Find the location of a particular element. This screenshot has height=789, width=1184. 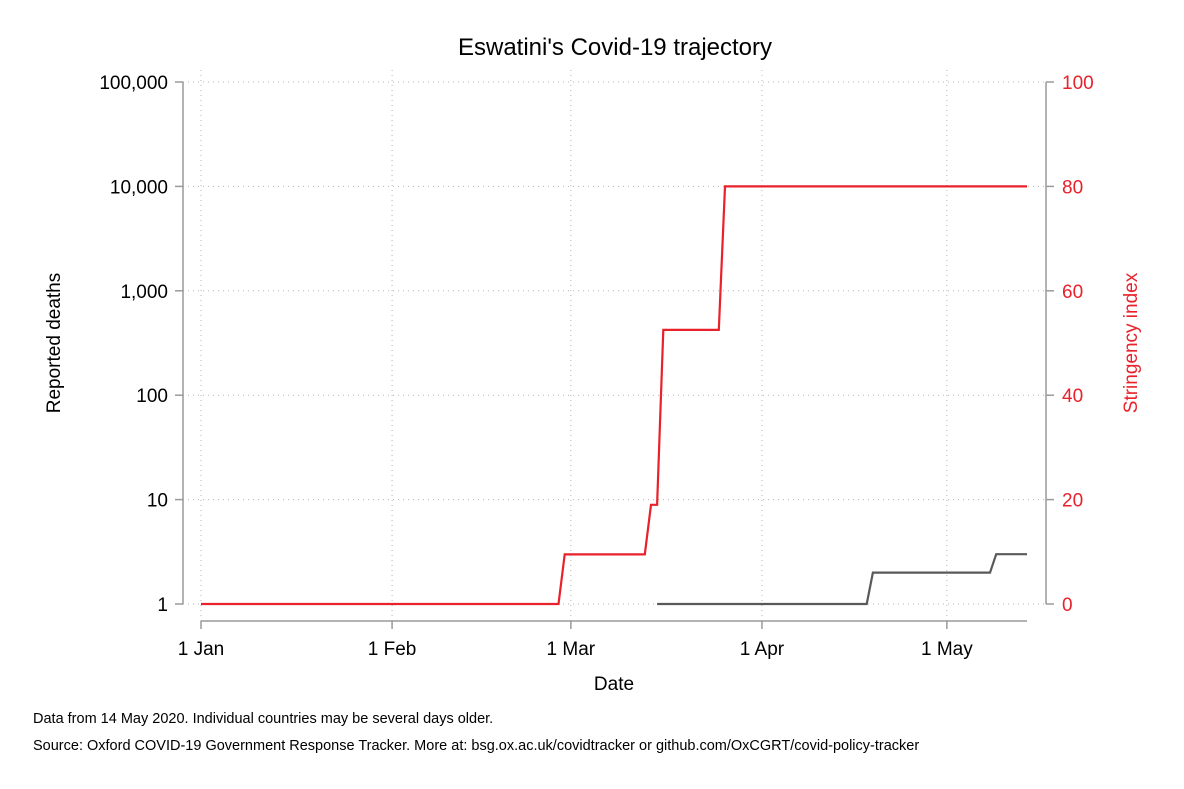

x-tick-label: 1 May is located at coordinates (947, 649).